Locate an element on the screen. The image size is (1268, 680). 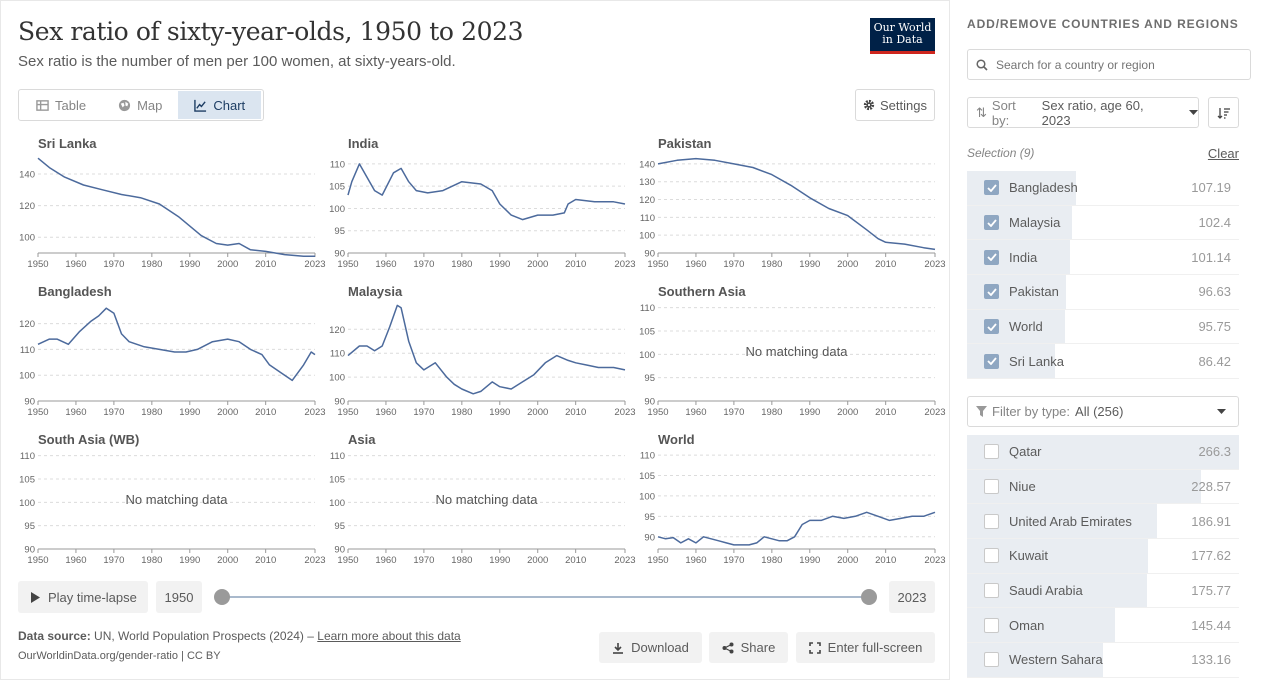
entity-name: Kuwait is located at coordinates (1029, 556).